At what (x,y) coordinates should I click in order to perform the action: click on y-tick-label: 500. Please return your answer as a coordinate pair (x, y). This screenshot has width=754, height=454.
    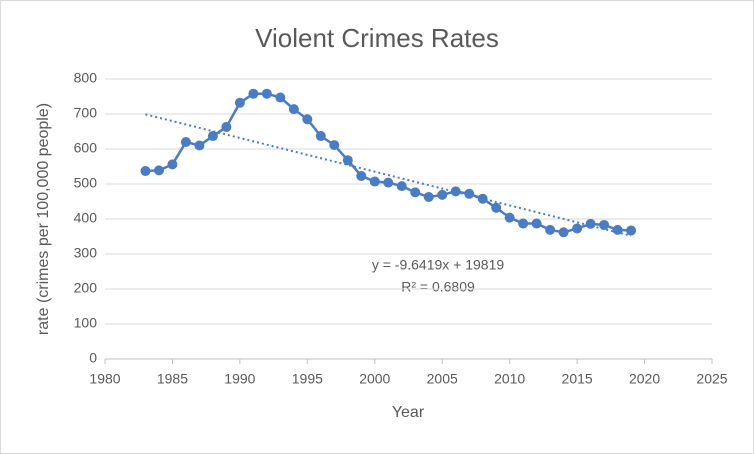
    Looking at the image, I should click on (86, 183).